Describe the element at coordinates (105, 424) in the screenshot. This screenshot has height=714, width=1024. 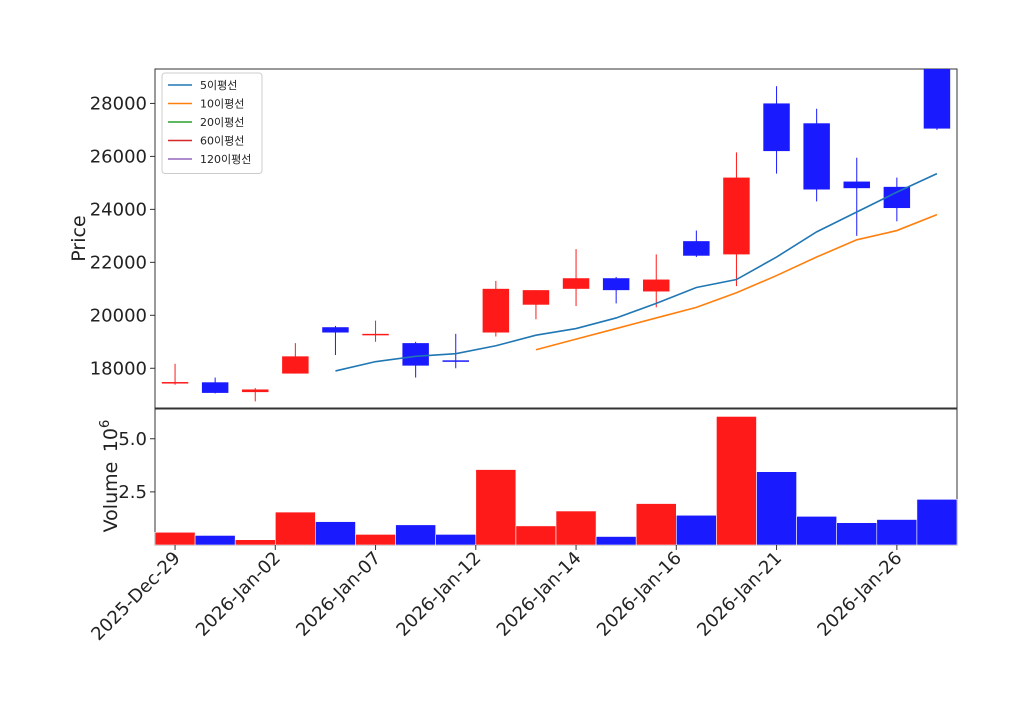
I see `volume-multiplier-exp: 6` at that location.